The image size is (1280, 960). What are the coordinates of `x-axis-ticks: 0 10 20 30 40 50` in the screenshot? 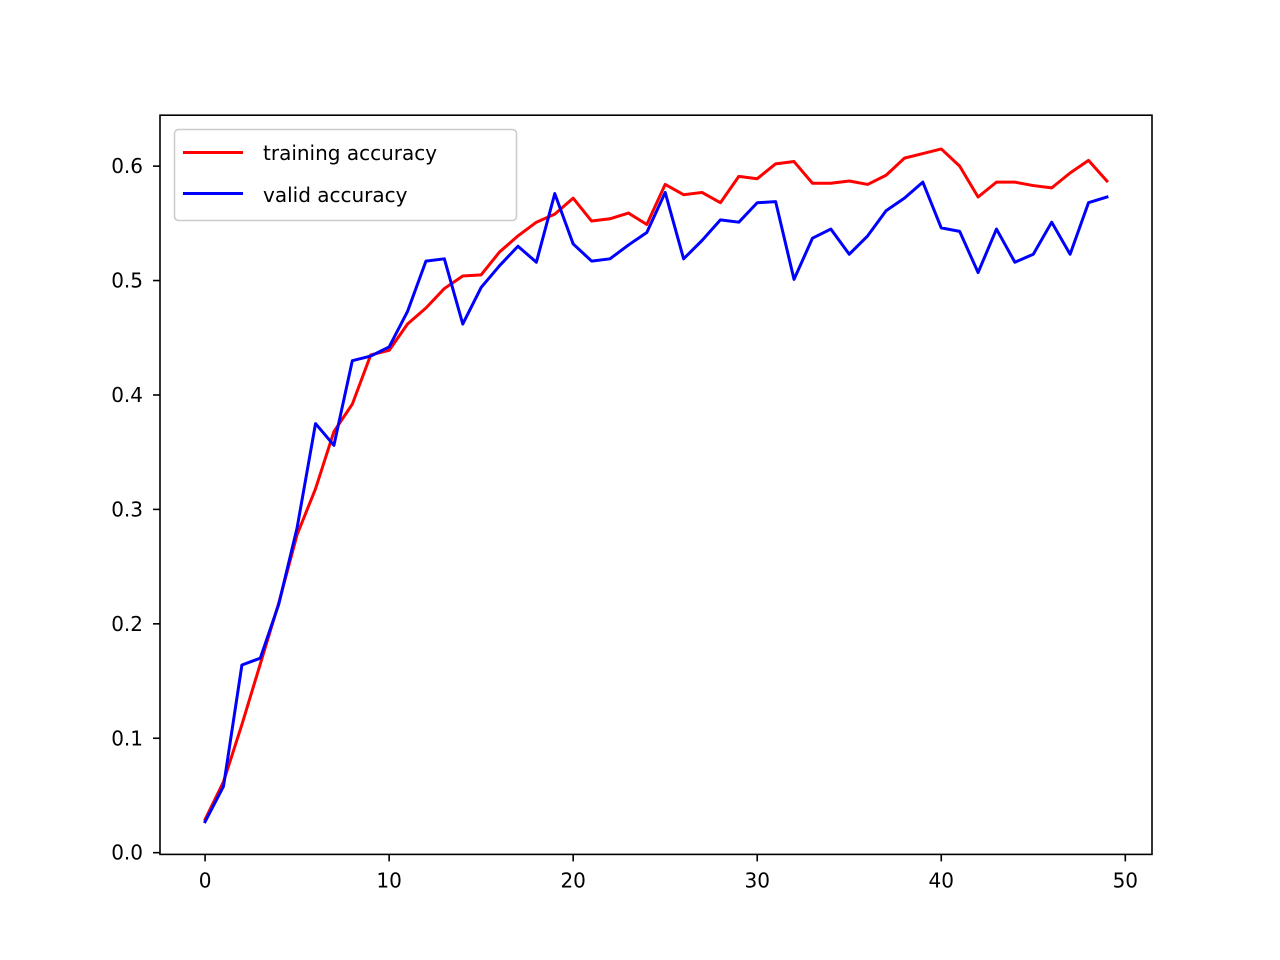 It's located at (668, 873).